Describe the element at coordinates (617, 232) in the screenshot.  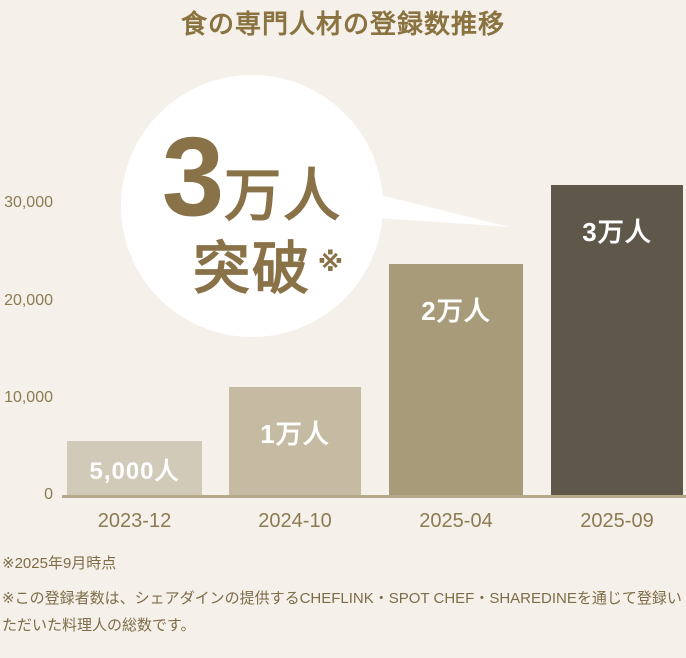
I see `bar-value-label: 3万人` at that location.